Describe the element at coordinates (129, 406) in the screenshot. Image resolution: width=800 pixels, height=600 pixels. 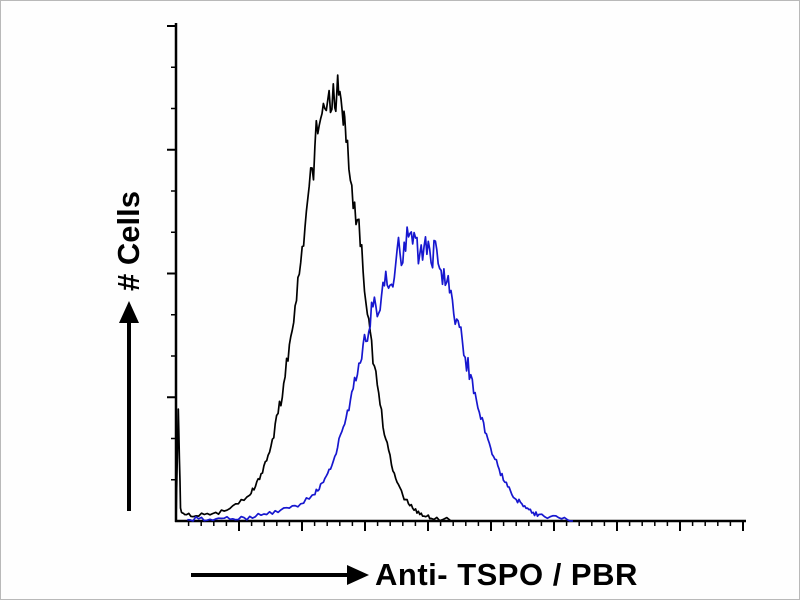
I see `y-axis-arrow-icon` at that location.